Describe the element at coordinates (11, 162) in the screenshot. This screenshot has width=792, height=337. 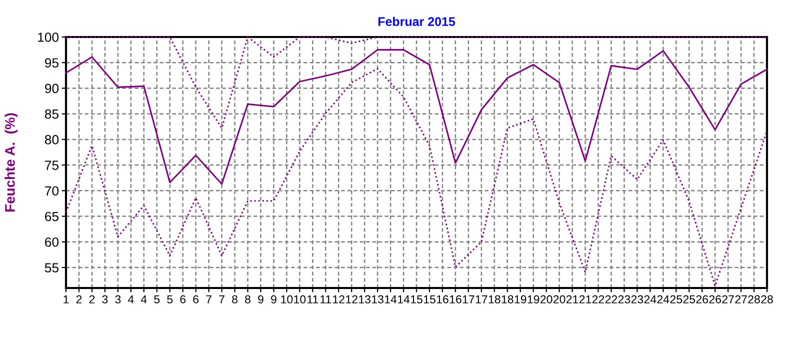
I see `y-axis-title: Feuchte A. (%)` at that location.